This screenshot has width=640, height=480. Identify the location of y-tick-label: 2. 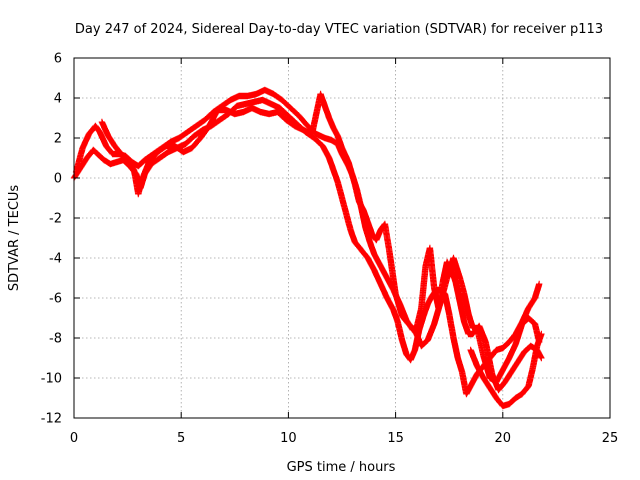
(58, 139).